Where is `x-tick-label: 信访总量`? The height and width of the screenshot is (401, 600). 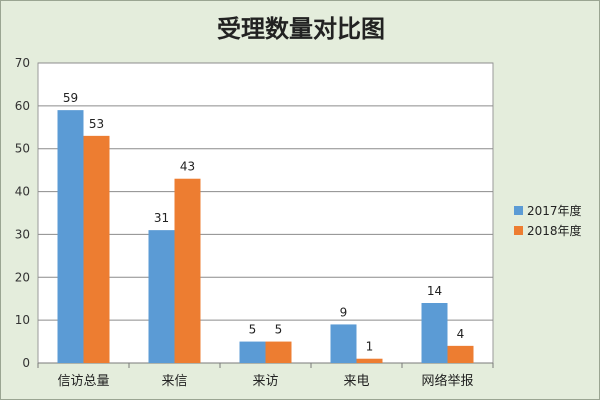
x-tick-label: 信访总量 is located at coordinates (83, 381).